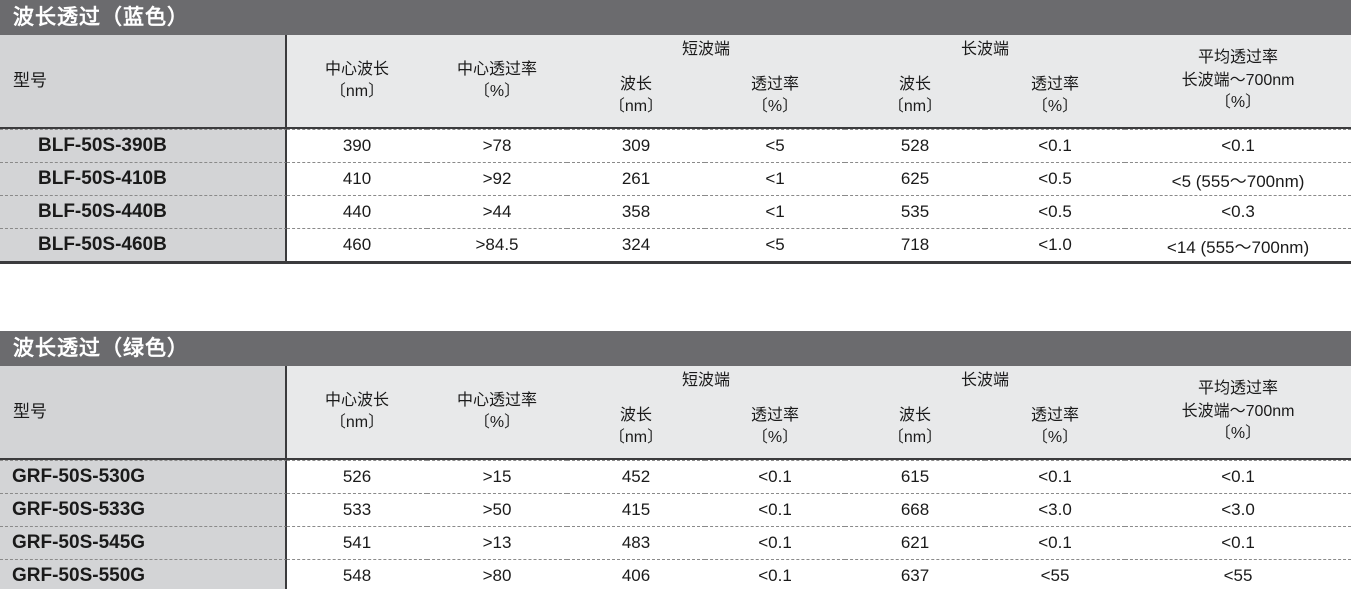 The width and height of the screenshot is (1351, 589). What do you see at coordinates (357, 246) in the screenshot?
I see `value-cell: 460` at bounding box center [357, 246].